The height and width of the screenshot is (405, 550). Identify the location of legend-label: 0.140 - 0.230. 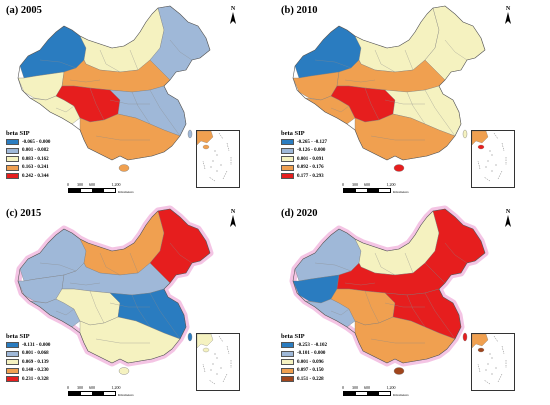
(35, 371).